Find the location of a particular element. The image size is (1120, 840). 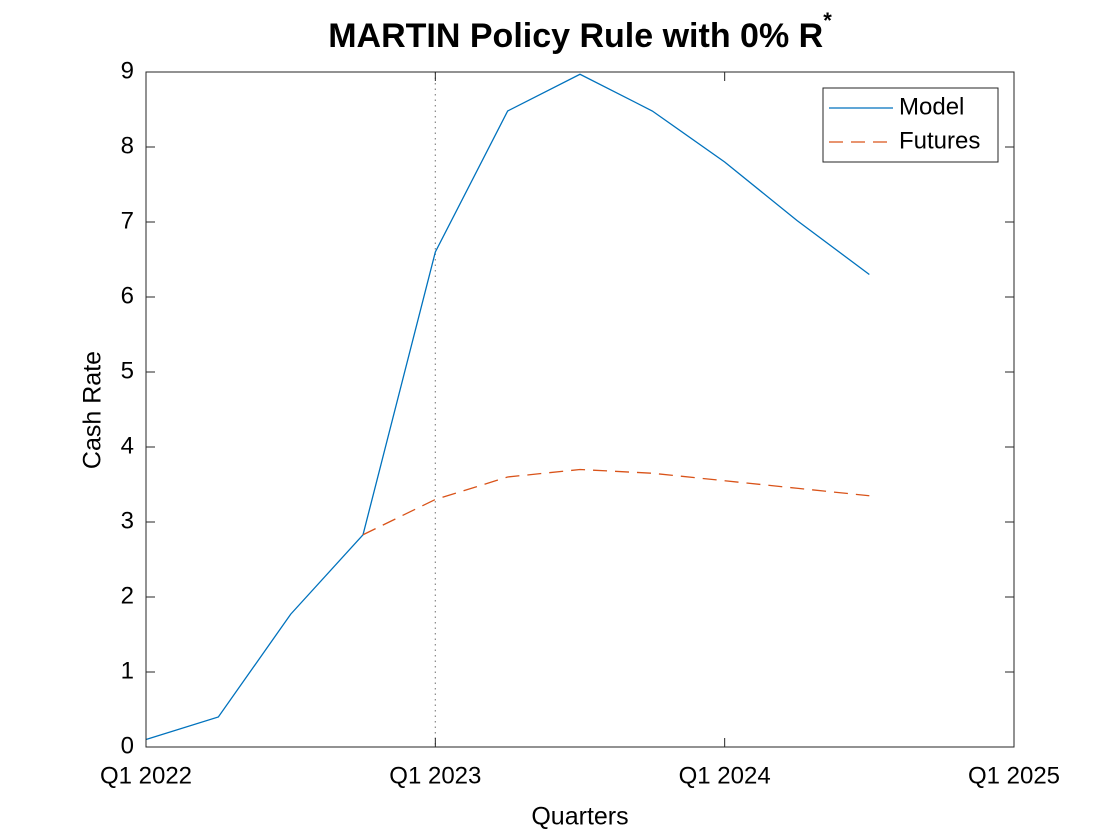

y-tick-label: 9 is located at coordinates (127, 70).